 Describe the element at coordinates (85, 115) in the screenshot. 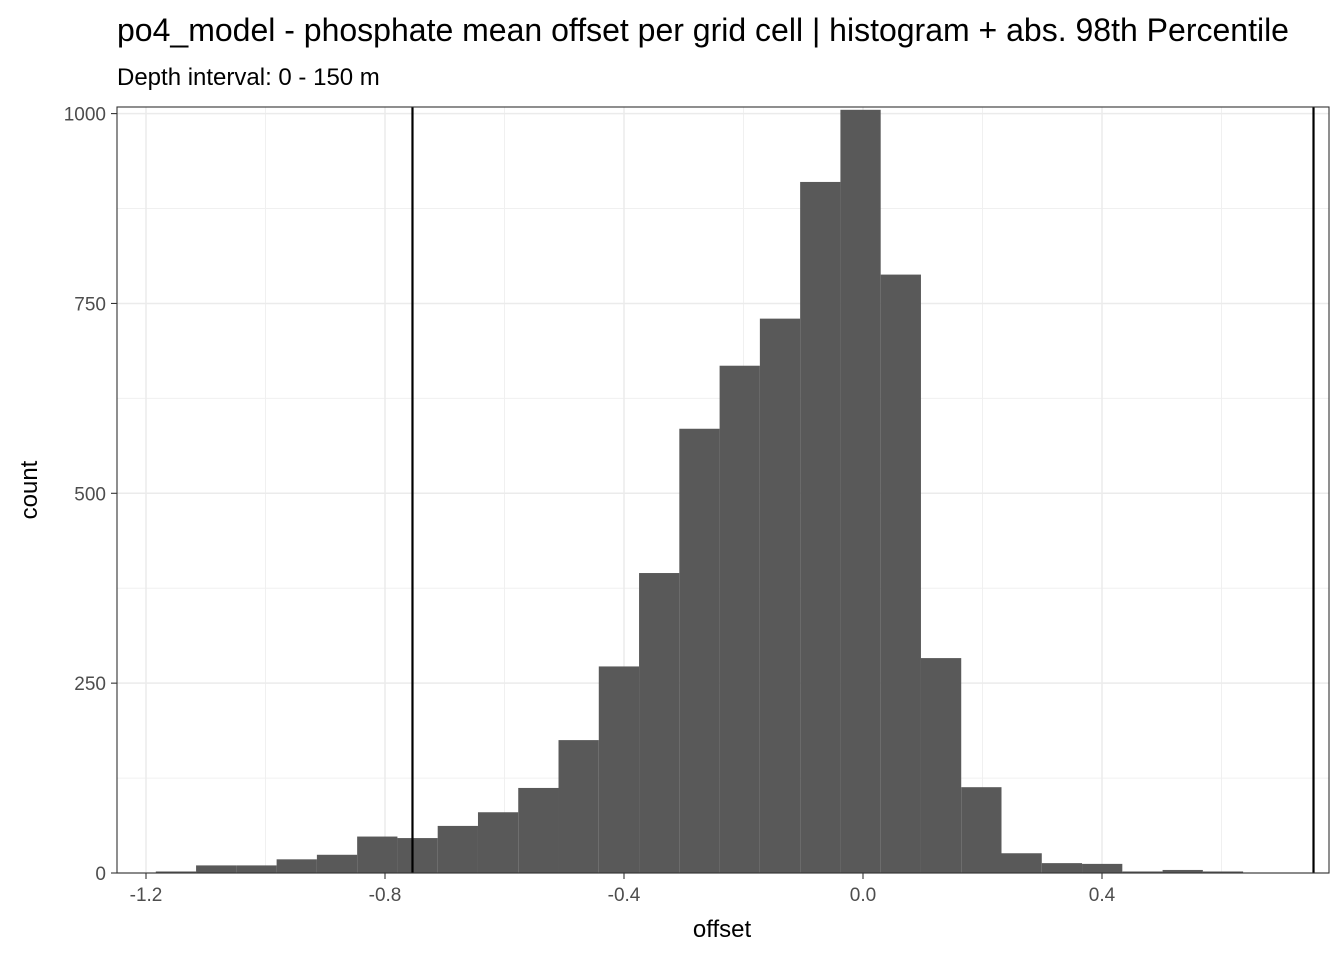

I see `y-tick-label: 1000` at that location.